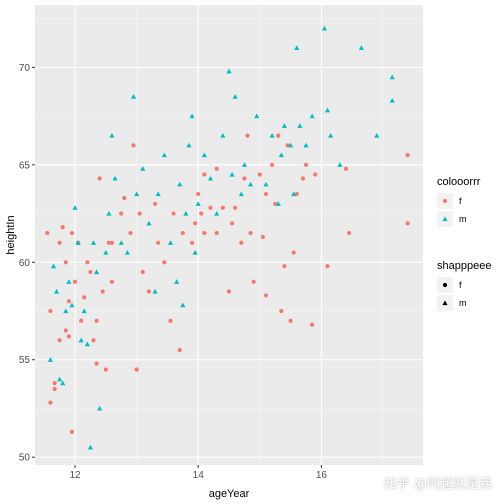 This screenshot has width=504, height=504. What do you see at coordinates (459, 182) in the screenshot?
I see `legend-title: colooorrr` at bounding box center [459, 182].